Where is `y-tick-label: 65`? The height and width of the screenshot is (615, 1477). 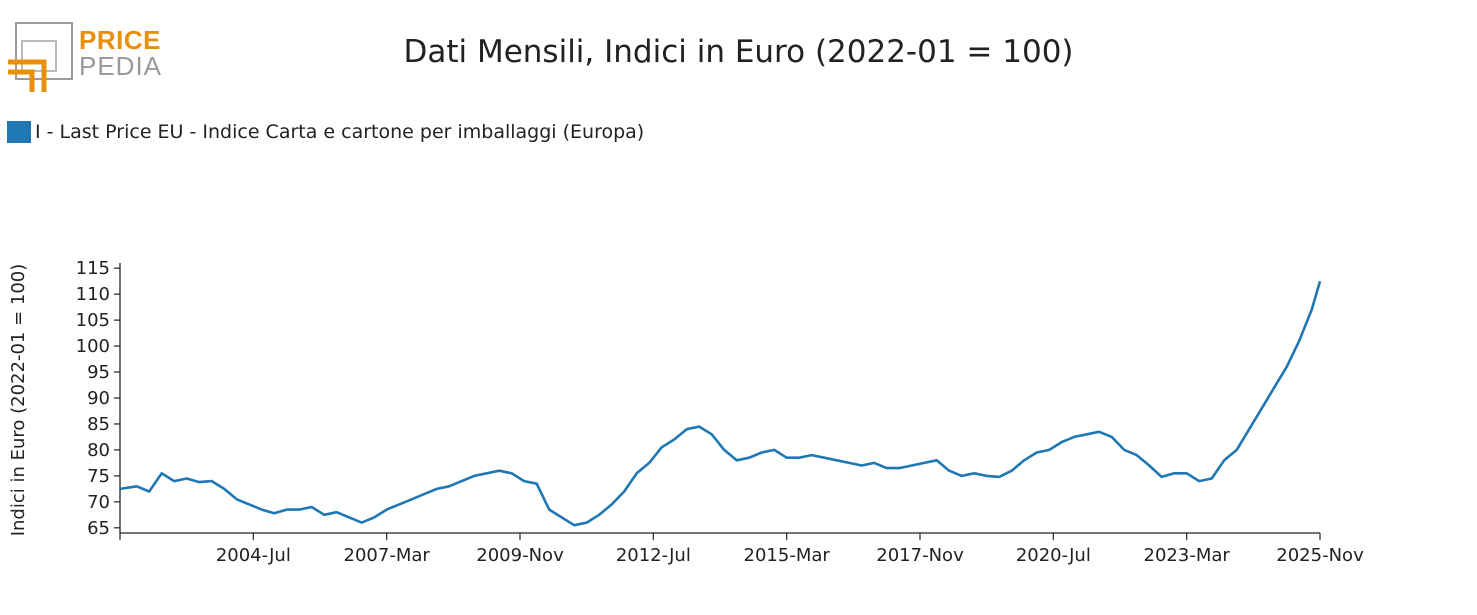 y-tick-label: 65 is located at coordinates (98, 528).